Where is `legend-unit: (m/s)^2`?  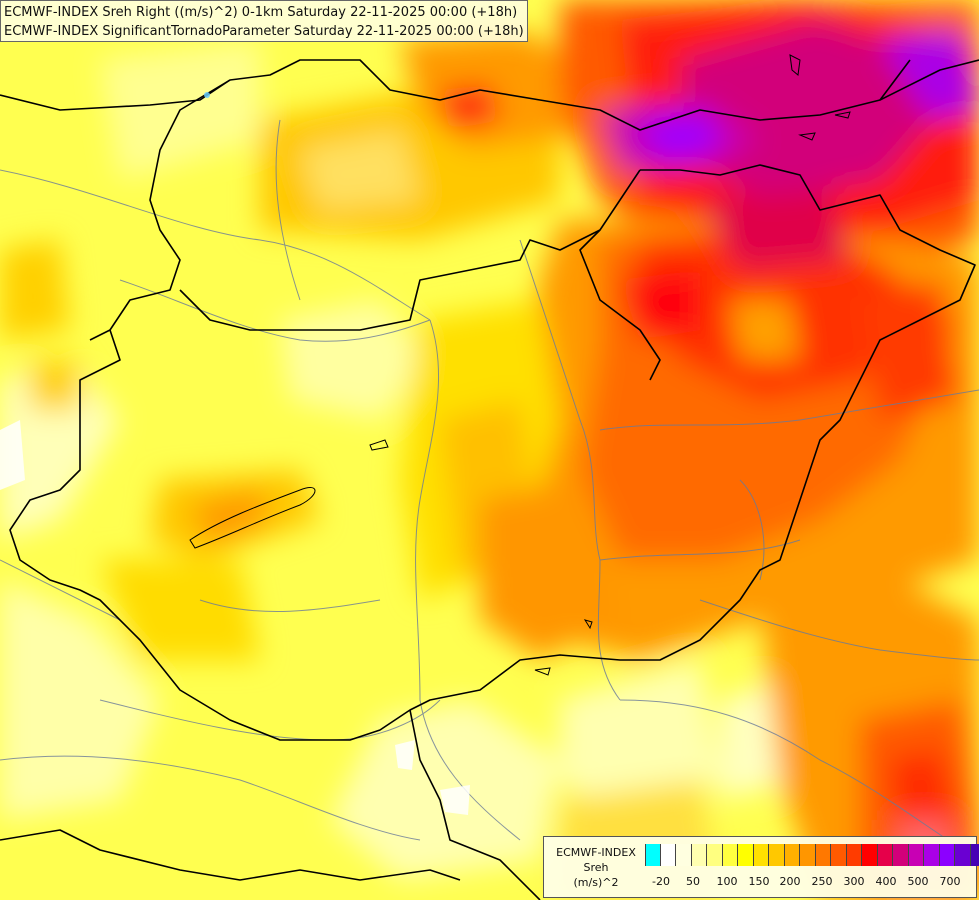
legend-unit: (m/s)^2 is located at coordinates (596, 882).